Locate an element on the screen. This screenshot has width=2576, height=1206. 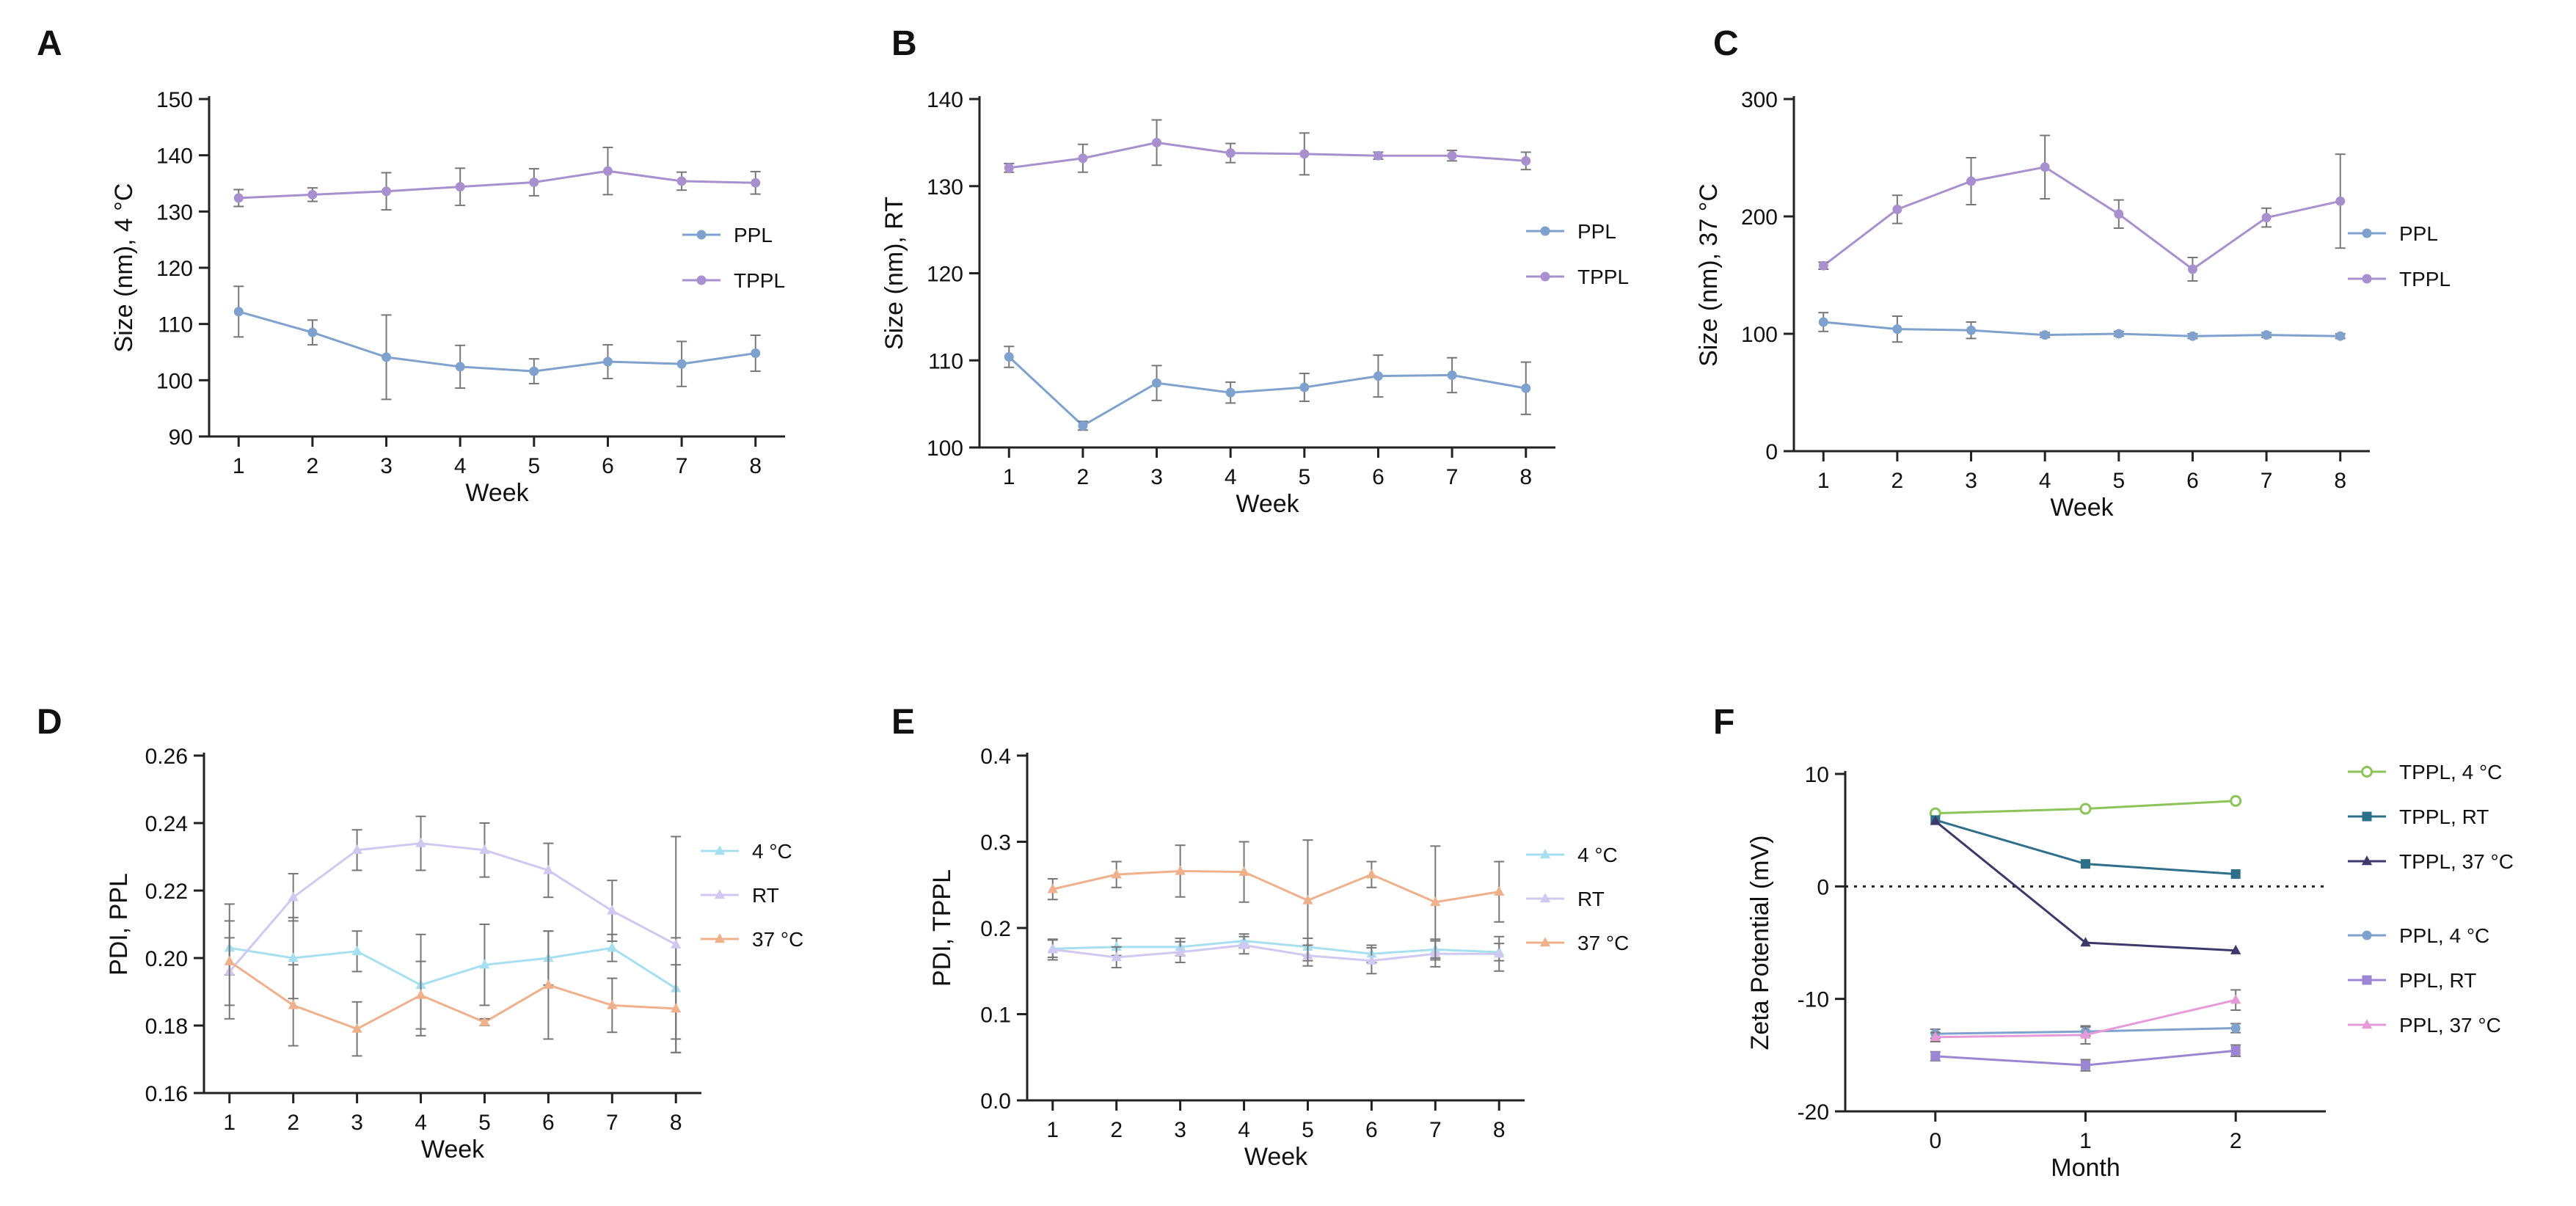
legend-label: PPL, 37 °C is located at coordinates (2450, 1025).